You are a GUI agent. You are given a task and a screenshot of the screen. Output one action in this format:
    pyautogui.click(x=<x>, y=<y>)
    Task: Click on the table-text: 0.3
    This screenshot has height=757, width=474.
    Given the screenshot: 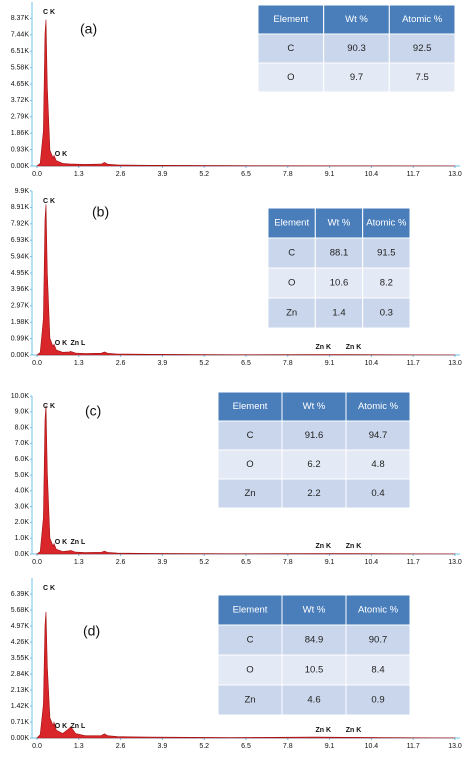 What is the action you would take?
    pyautogui.click(x=386, y=313)
    